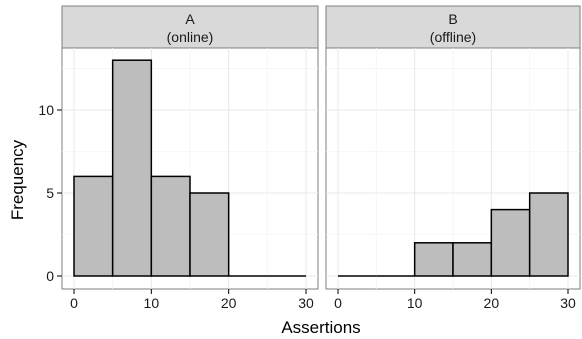 The image size is (582, 339). Describe the element at coordinates (46, 110) in the screenshot. I see `y-tick-label: 10` at that location.